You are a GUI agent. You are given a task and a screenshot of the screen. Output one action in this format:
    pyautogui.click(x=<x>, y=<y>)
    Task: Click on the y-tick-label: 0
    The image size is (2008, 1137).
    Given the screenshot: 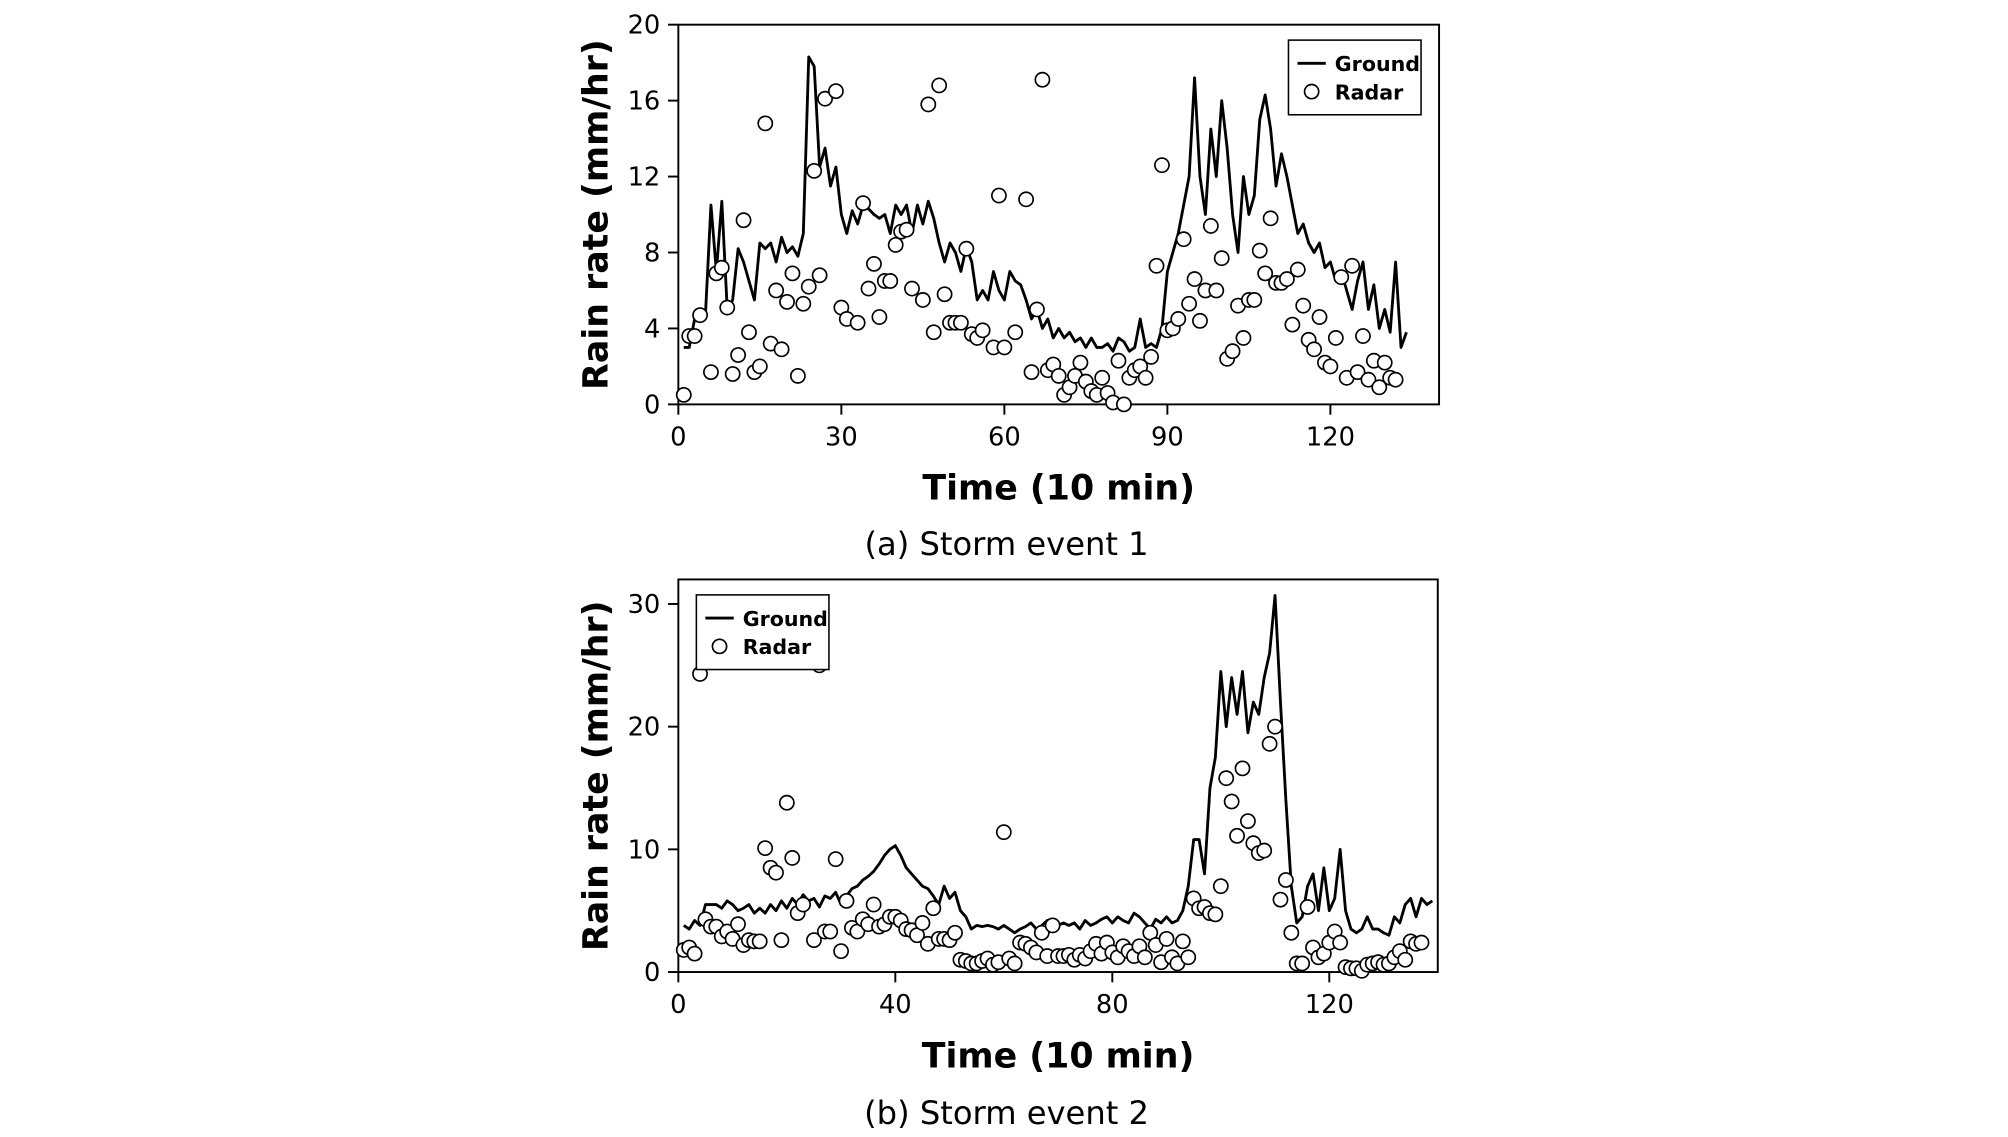 What is the action you would take?
    pyautogui.click(x=652, y=405)
    